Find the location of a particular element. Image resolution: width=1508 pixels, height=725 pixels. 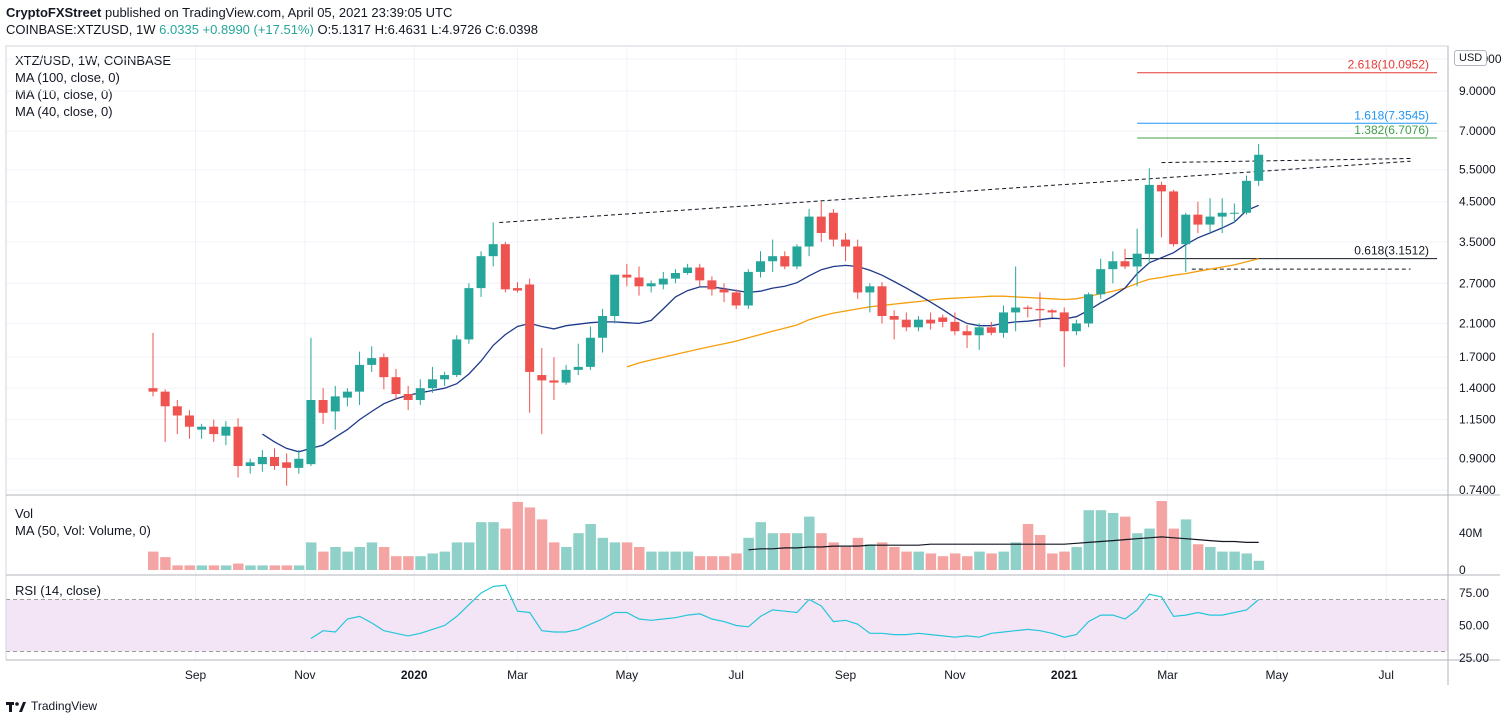

legend-ma40: MA (40, close, 0) is located at coordinates (64, 111).